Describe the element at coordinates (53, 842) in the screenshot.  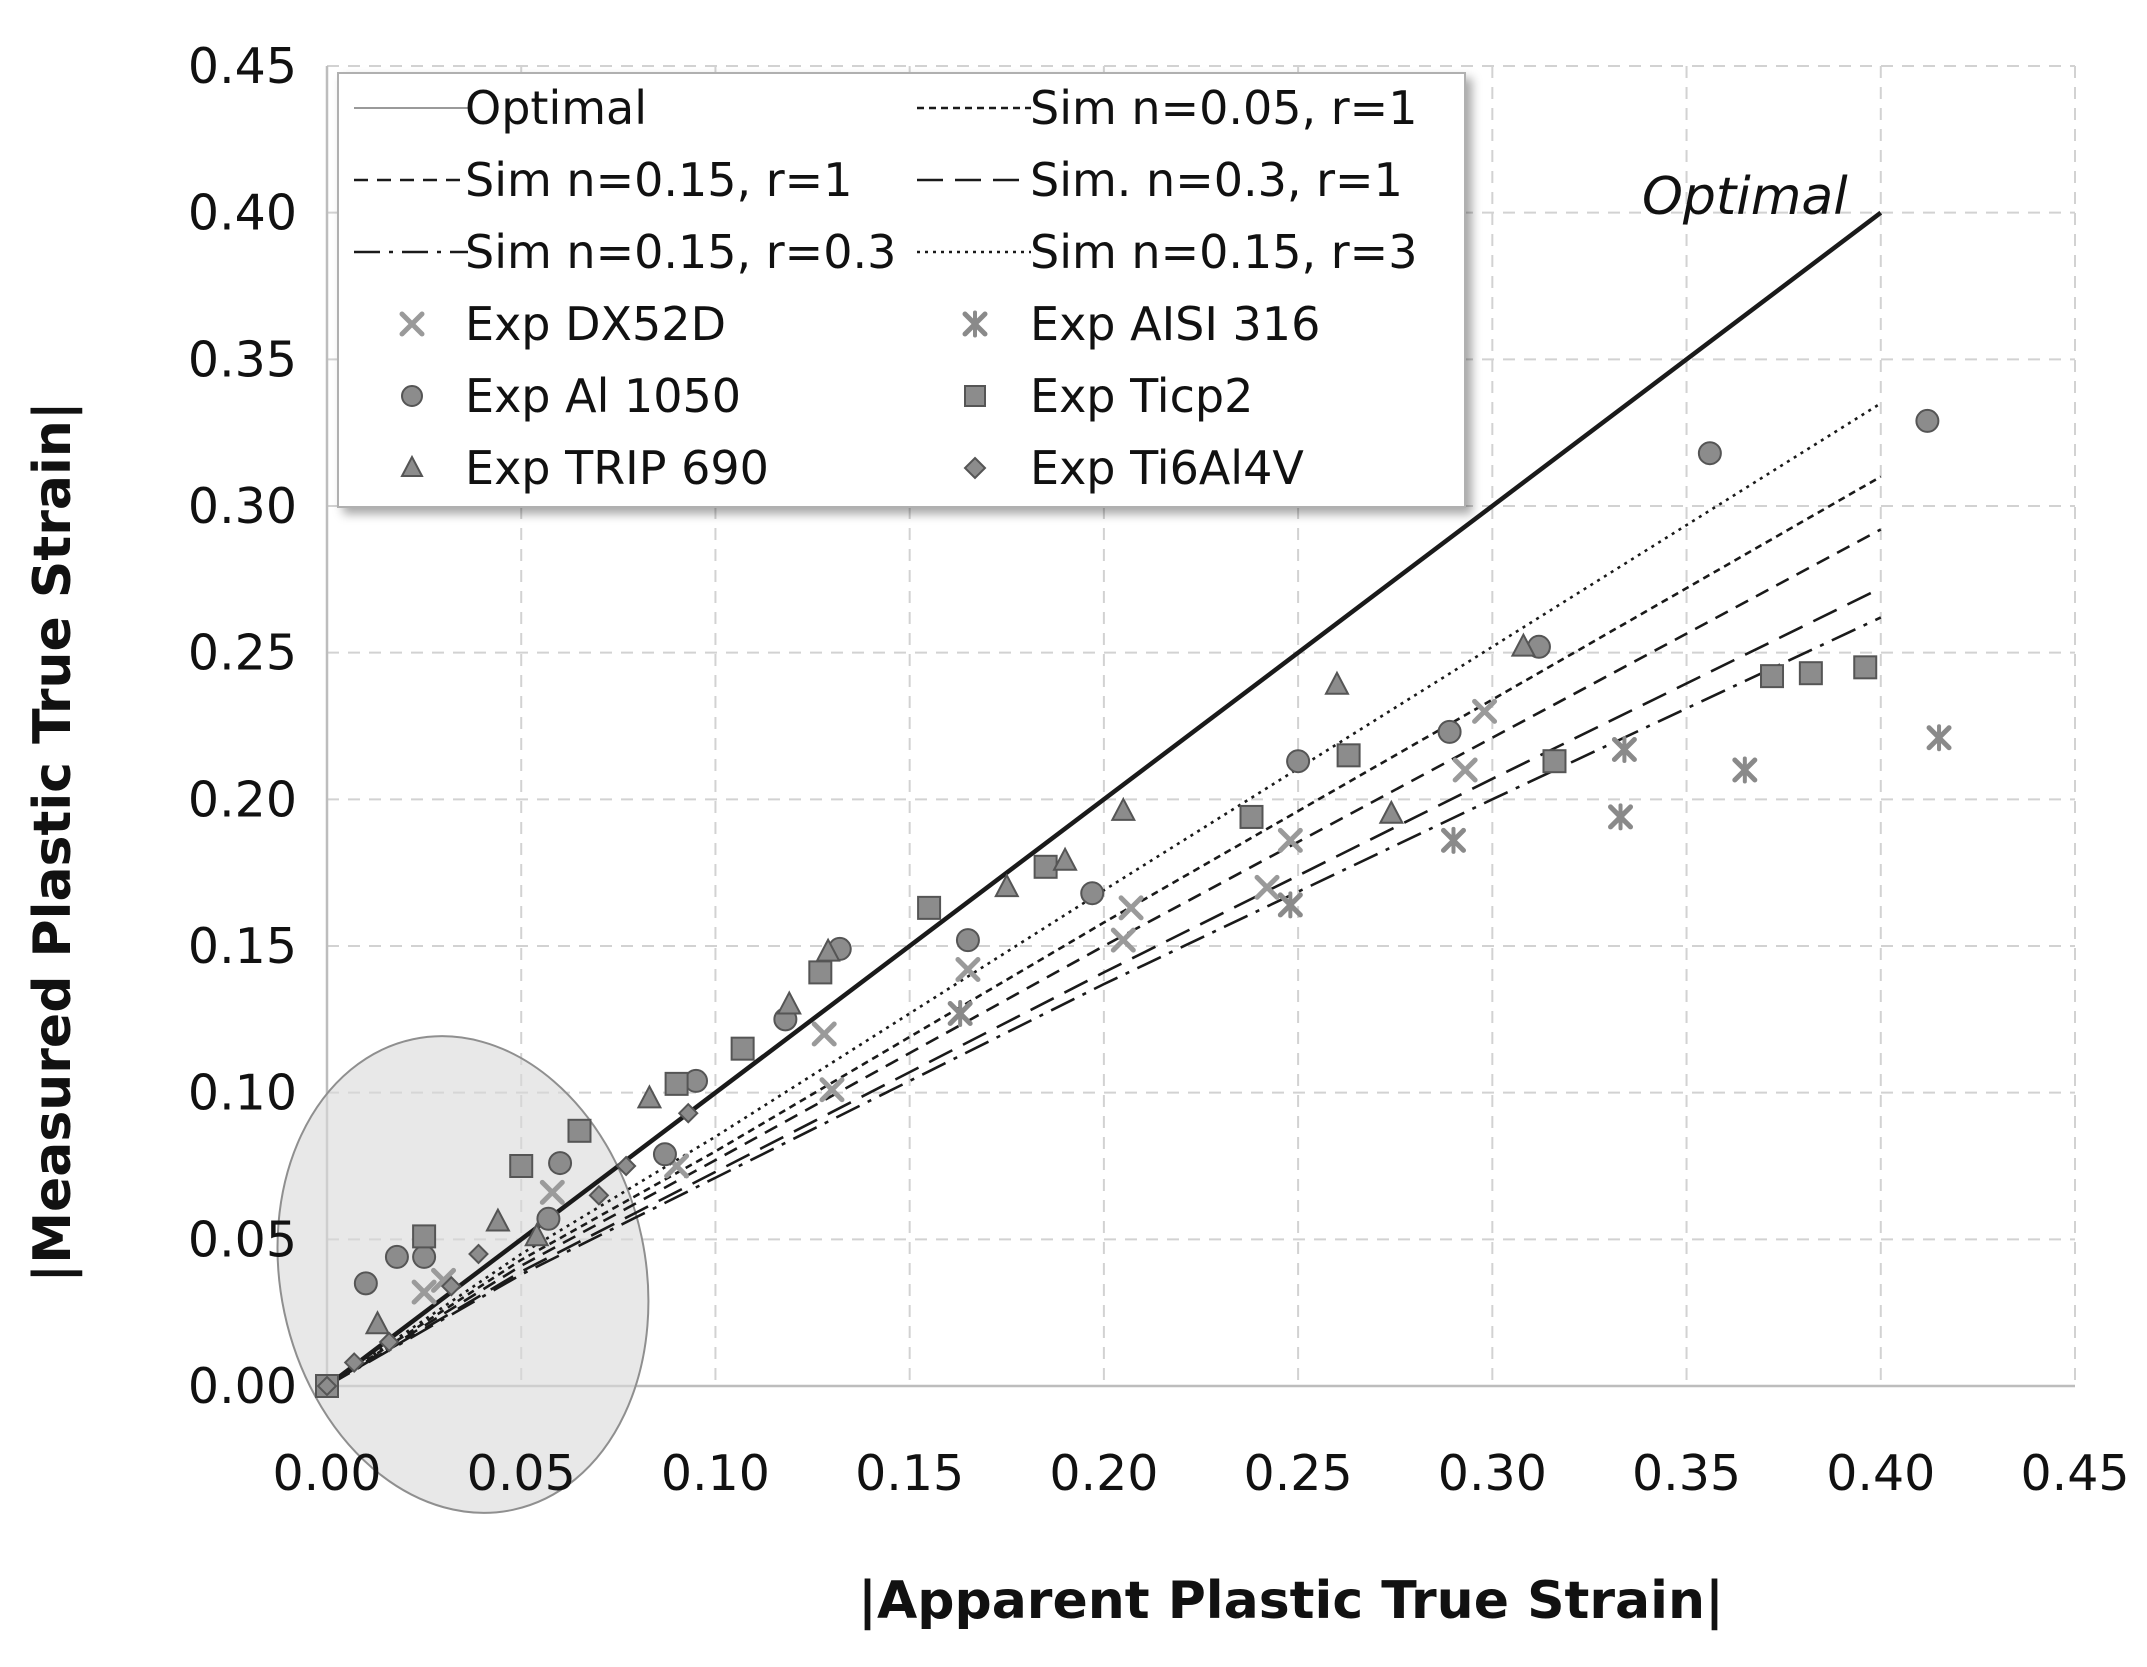
I see `y-axis-title: |Measured Plastic True Strain|` at that location.